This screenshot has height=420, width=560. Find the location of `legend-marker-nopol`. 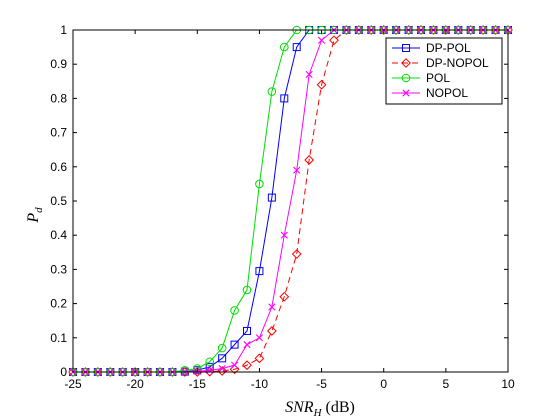

legend-marker-nopol is located at coordinates (406, 93).